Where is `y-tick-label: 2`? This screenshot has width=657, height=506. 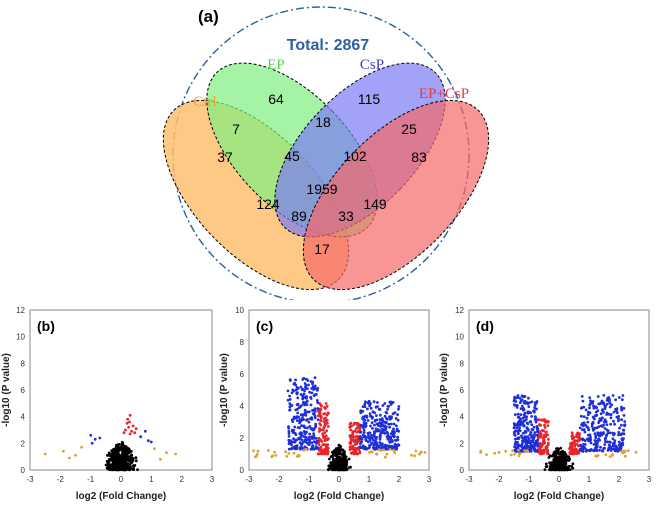
y-tick-label: 2 is located at coordinates (462, 443).